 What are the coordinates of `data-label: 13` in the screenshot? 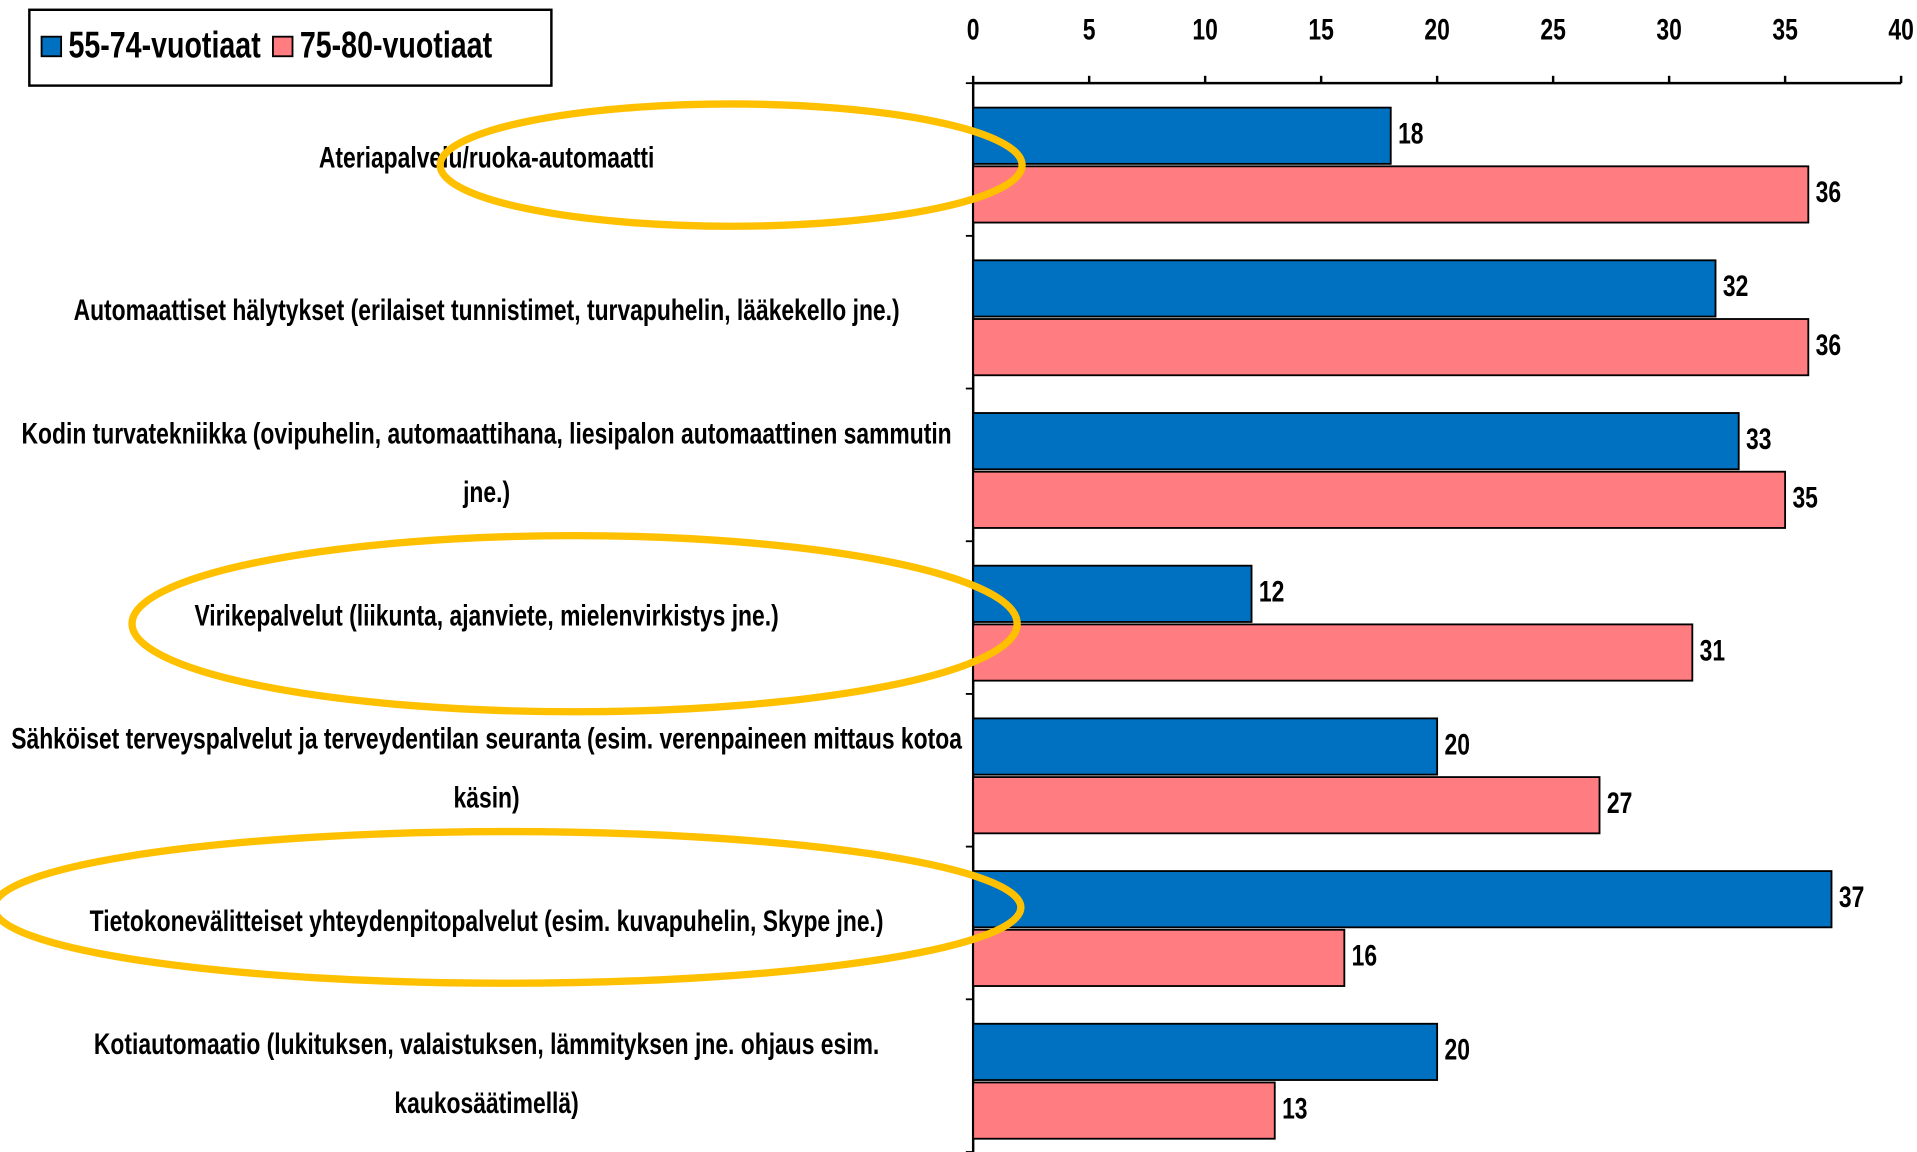 It's located at (1294, 1108).